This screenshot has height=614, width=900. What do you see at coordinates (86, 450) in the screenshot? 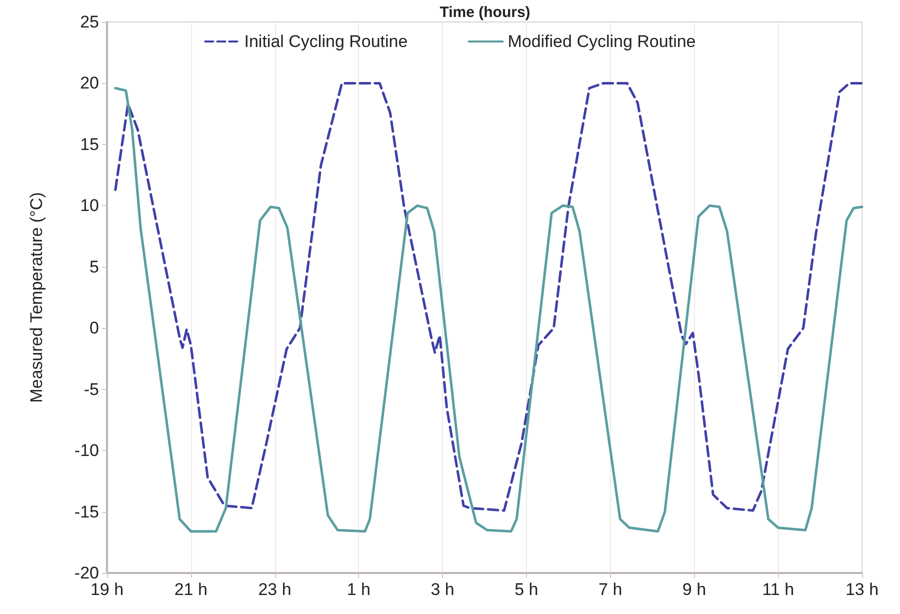
I see `y-tick-label: -10` at bounding box center [86, 450].